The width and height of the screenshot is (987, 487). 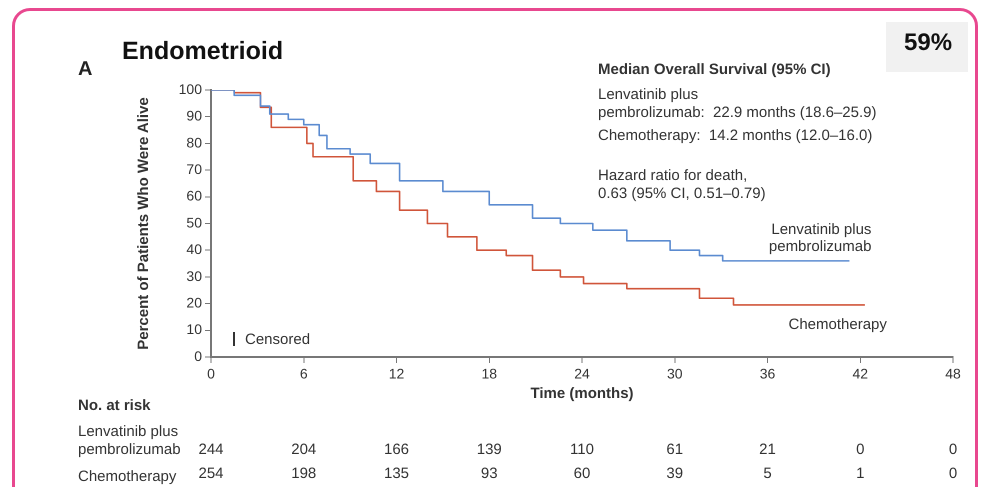 What do you see at coordinates (838, 324) in the screenshot?
I see `series-label: Chemotherapy` at bounding box center [838, 324].